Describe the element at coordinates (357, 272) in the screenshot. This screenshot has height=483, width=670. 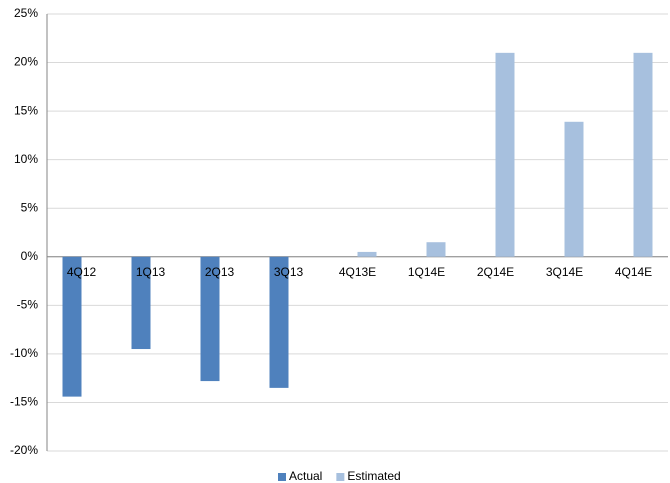
I see `x-tick-label: 4Q13E` at that location.